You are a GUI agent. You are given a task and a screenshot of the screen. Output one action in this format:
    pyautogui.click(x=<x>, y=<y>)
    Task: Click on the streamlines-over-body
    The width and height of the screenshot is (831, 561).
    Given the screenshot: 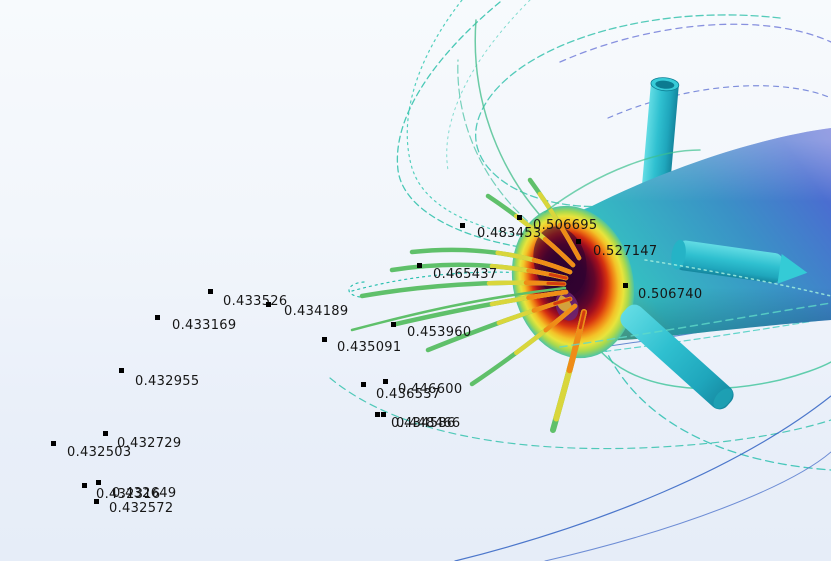 What is the action you would take?
    pyautogui.click(x=687, y=248)
    